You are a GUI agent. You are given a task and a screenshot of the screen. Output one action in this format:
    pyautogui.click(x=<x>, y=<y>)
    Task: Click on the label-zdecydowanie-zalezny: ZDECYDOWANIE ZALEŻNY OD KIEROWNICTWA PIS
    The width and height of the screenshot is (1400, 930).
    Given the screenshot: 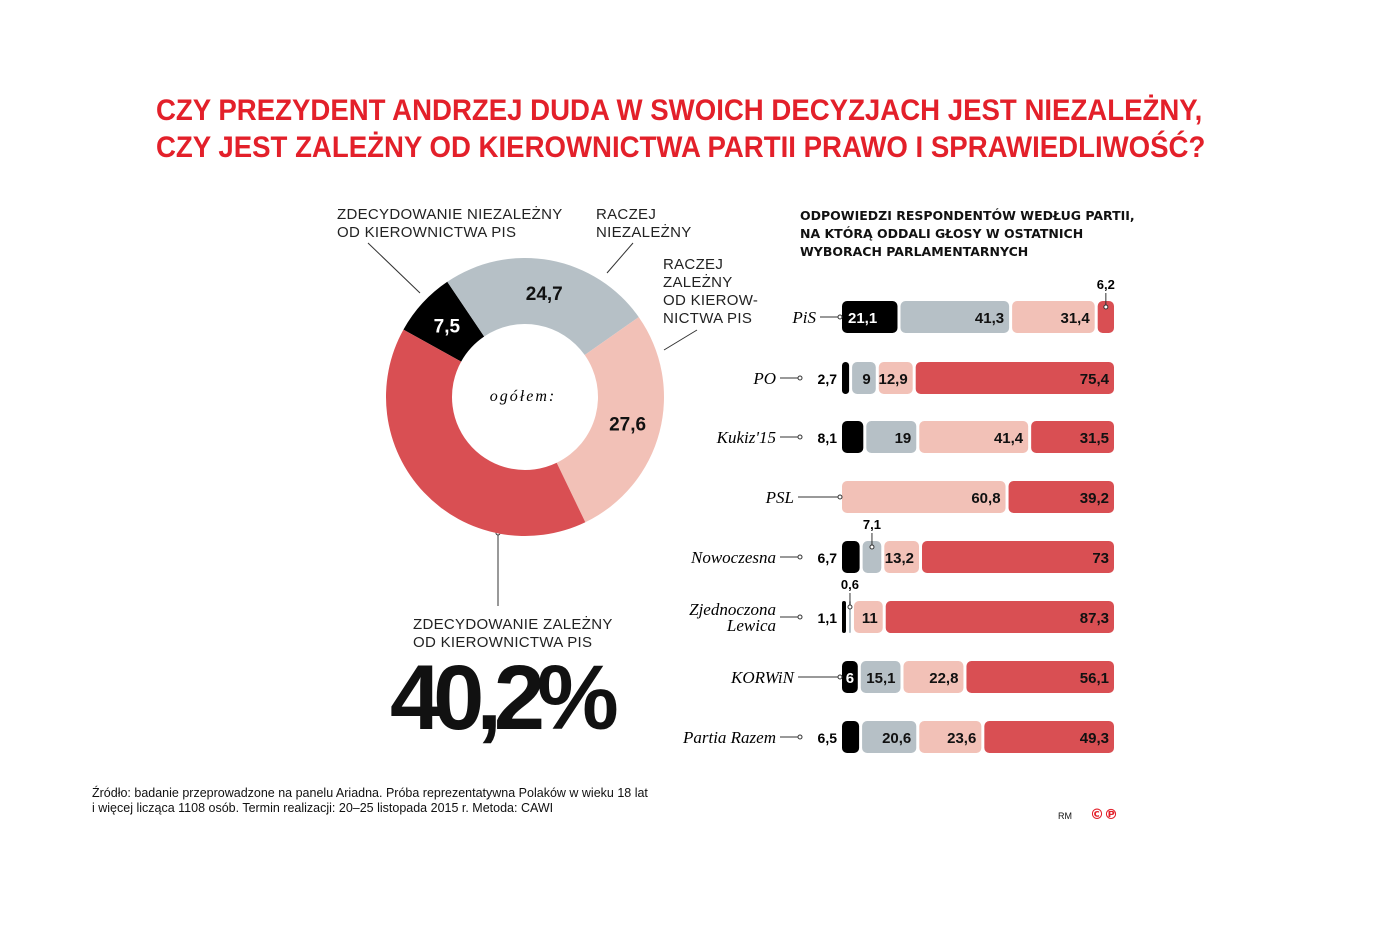 What is the action you would take?
    pyautogui.click(x=513, y=633)
    